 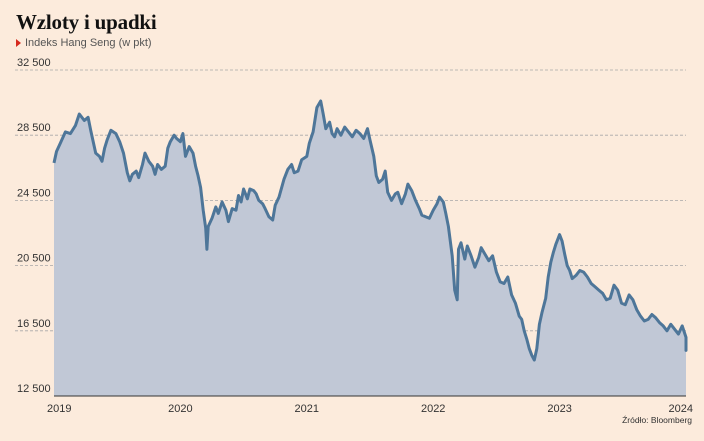 What do you see at coordinates (34, 324) in the screenshot?
I see `y-tick-label: 16 500` at bounding box center [34, 324].